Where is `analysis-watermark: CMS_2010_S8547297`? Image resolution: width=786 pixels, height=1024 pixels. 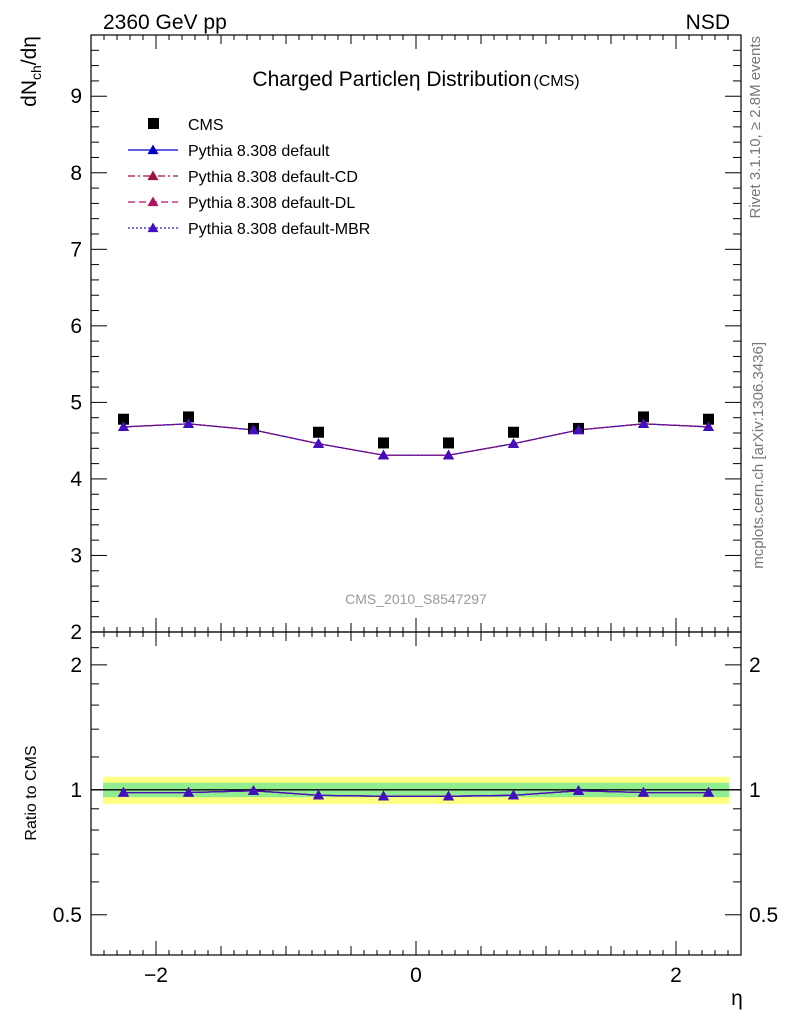
analysis-watermark: CMS_2010_S8547297 is located at coordinates (416, 599).